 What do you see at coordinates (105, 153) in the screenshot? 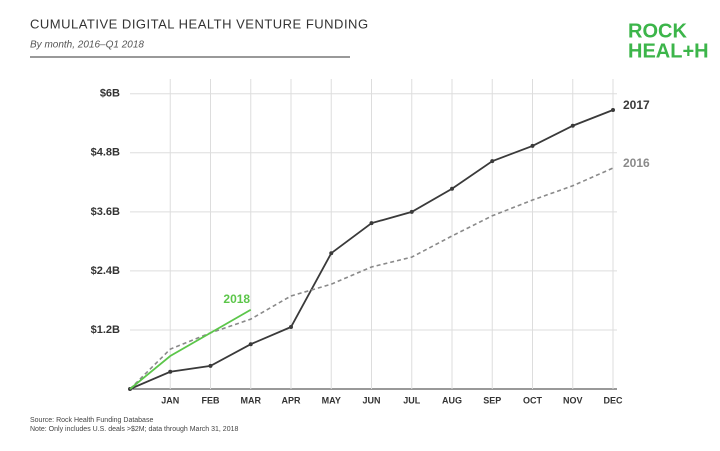
I see `y-tick-label: $4.8B` at bounding box center [105, 153].